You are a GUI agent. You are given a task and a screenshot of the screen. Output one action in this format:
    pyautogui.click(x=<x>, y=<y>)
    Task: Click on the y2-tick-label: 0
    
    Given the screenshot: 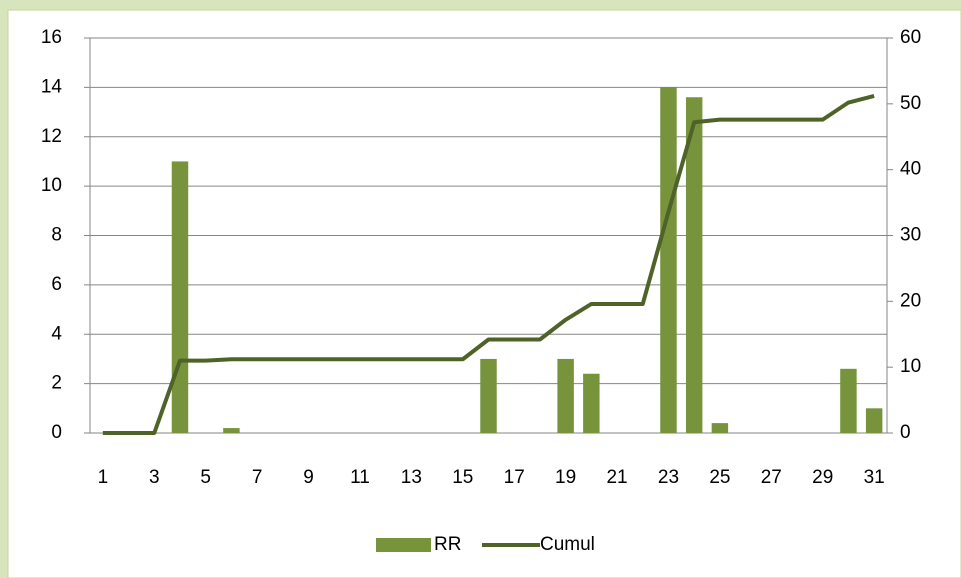 What is the action you would take?
    pyautogui.click(x=905, y=432)
    